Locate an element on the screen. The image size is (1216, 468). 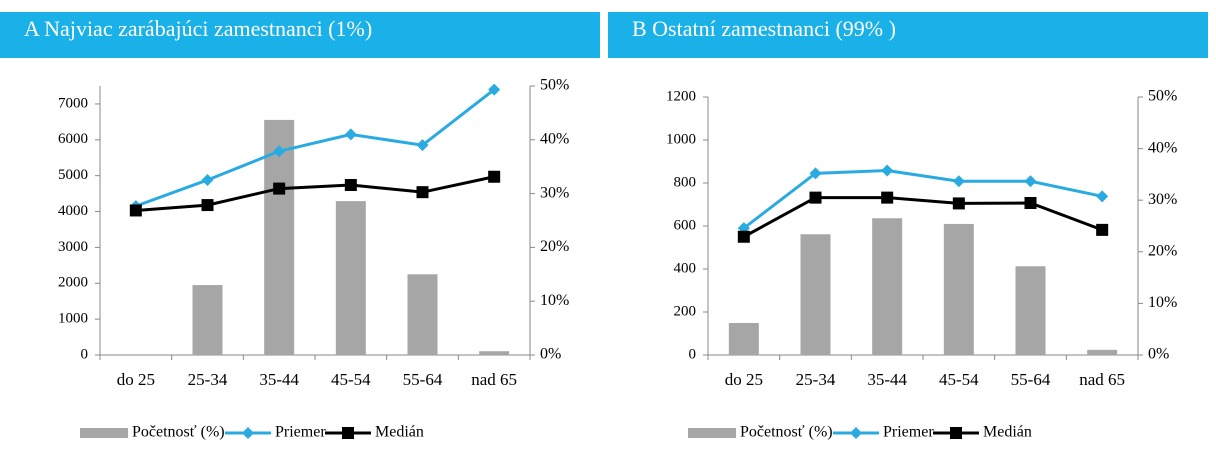
y-tick-label: 2000 is located at coordinates (73, 283).